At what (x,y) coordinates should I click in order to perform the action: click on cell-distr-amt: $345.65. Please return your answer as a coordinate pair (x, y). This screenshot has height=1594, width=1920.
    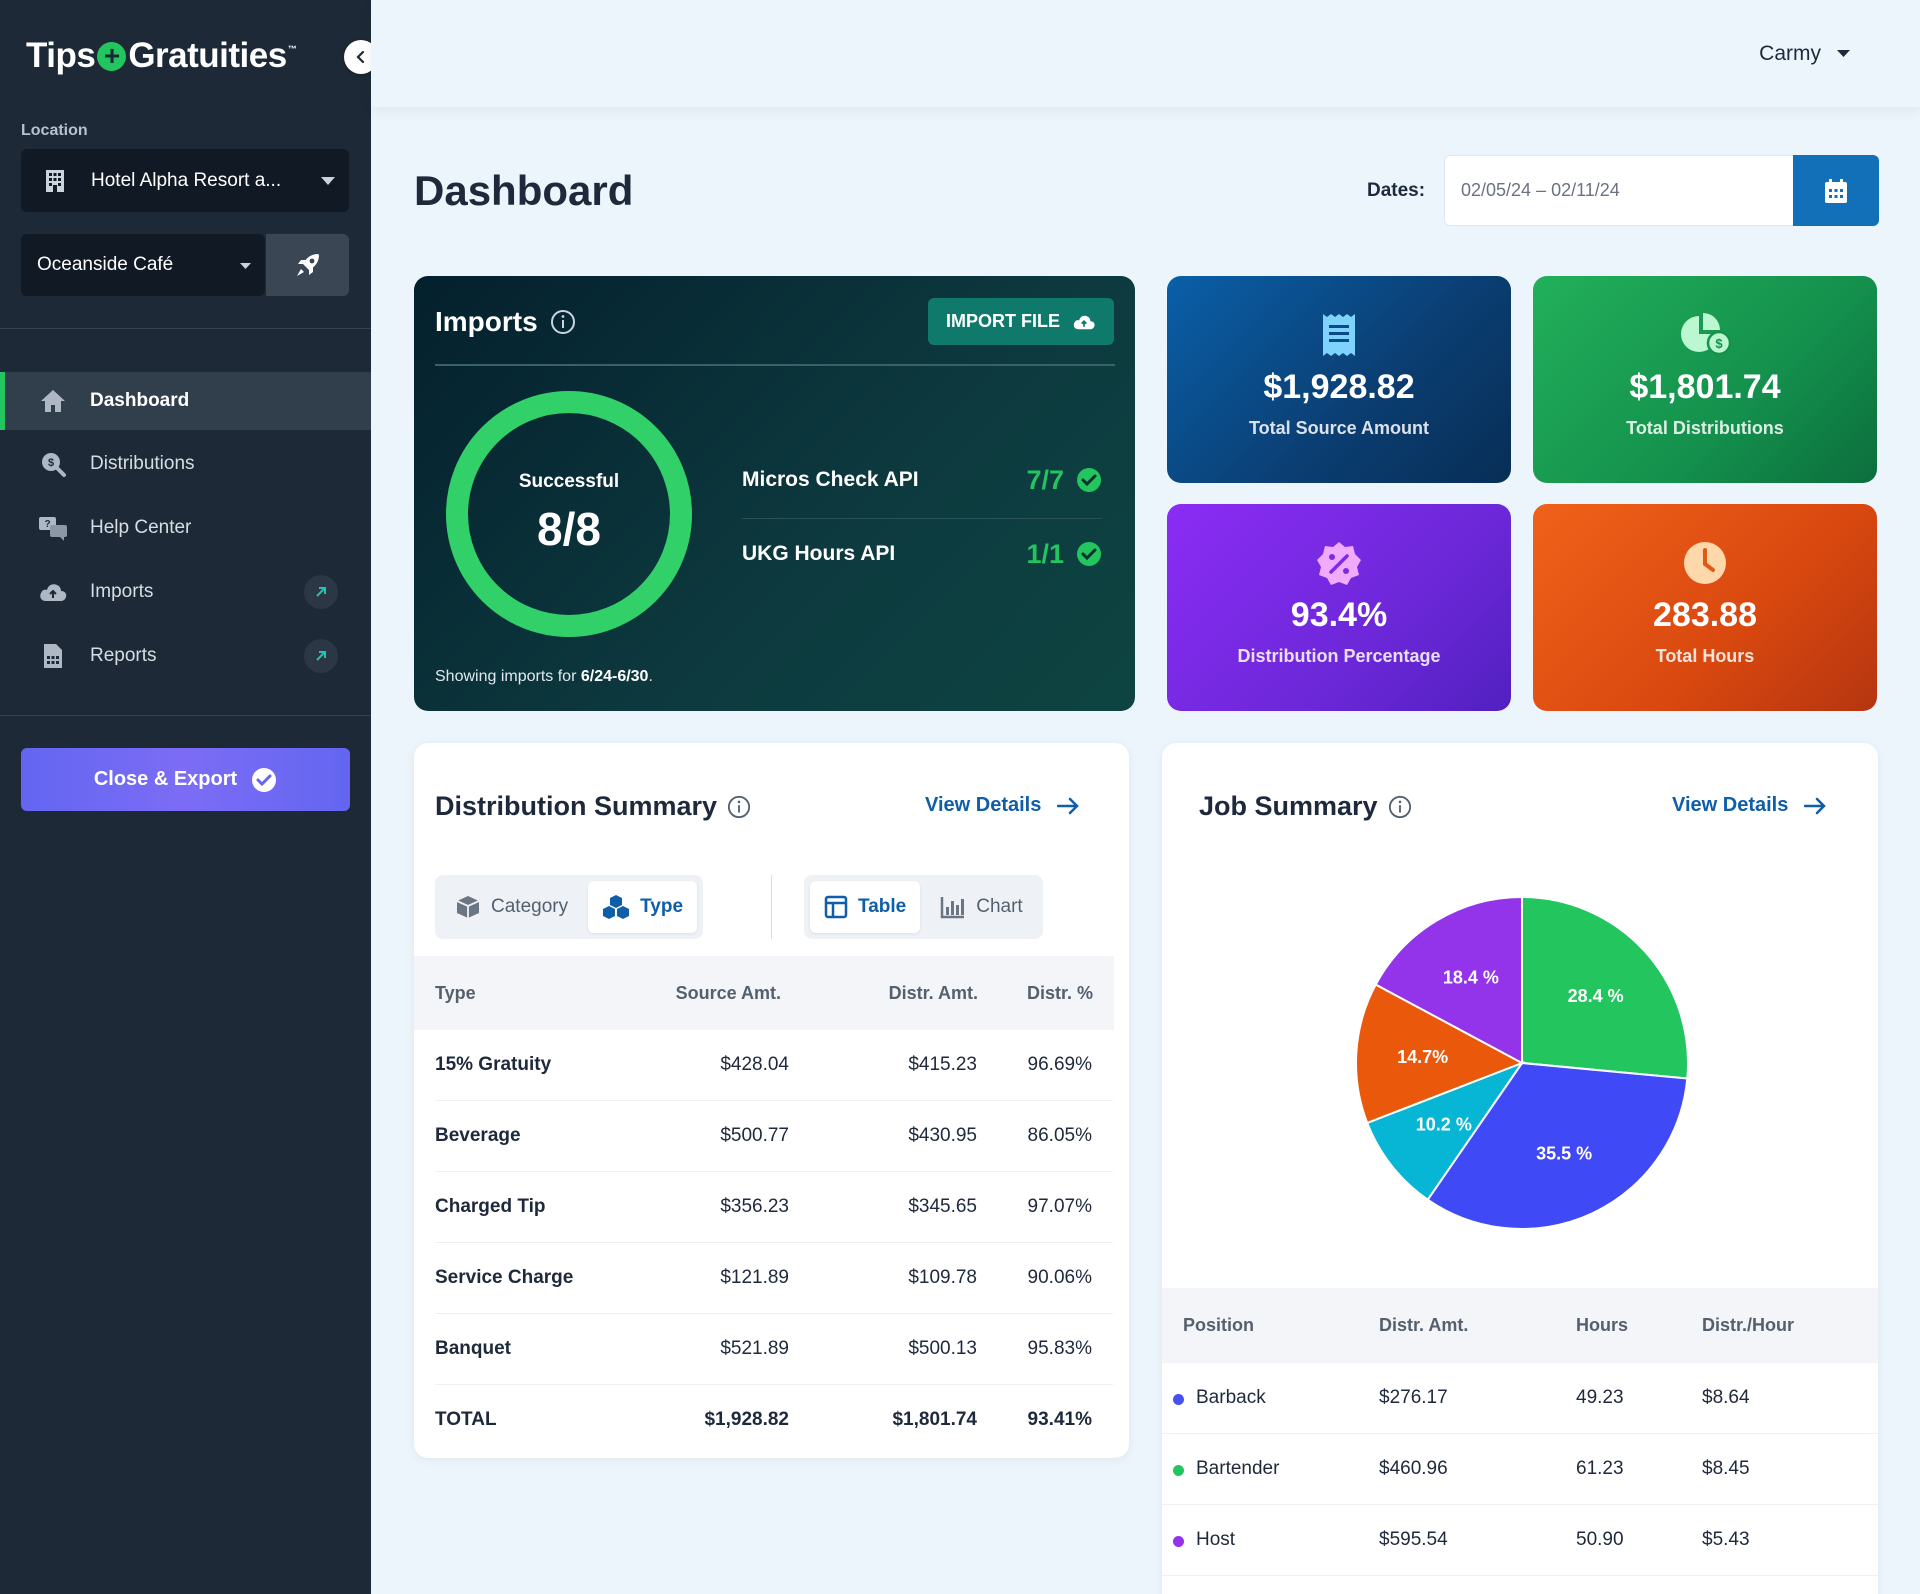
    Looking at the image, I should click on (942, 1206).